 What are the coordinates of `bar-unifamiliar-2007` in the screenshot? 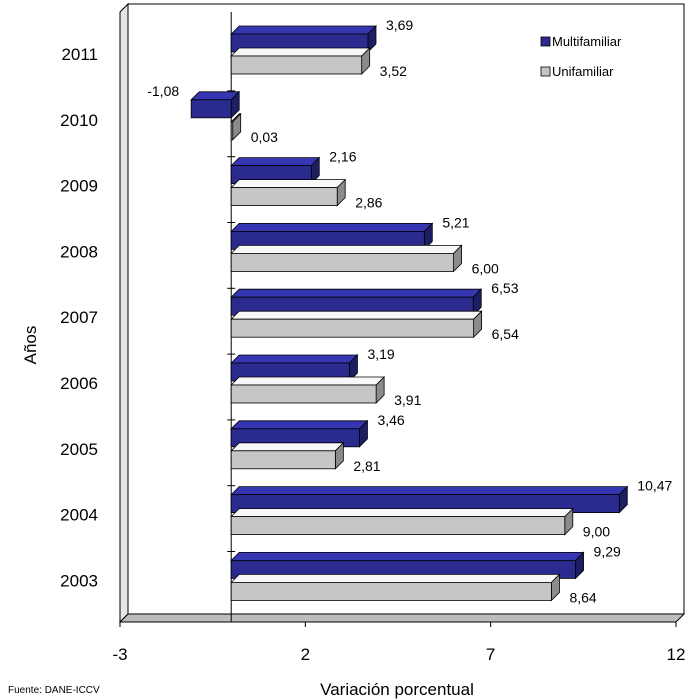 It's located at (356, 324).